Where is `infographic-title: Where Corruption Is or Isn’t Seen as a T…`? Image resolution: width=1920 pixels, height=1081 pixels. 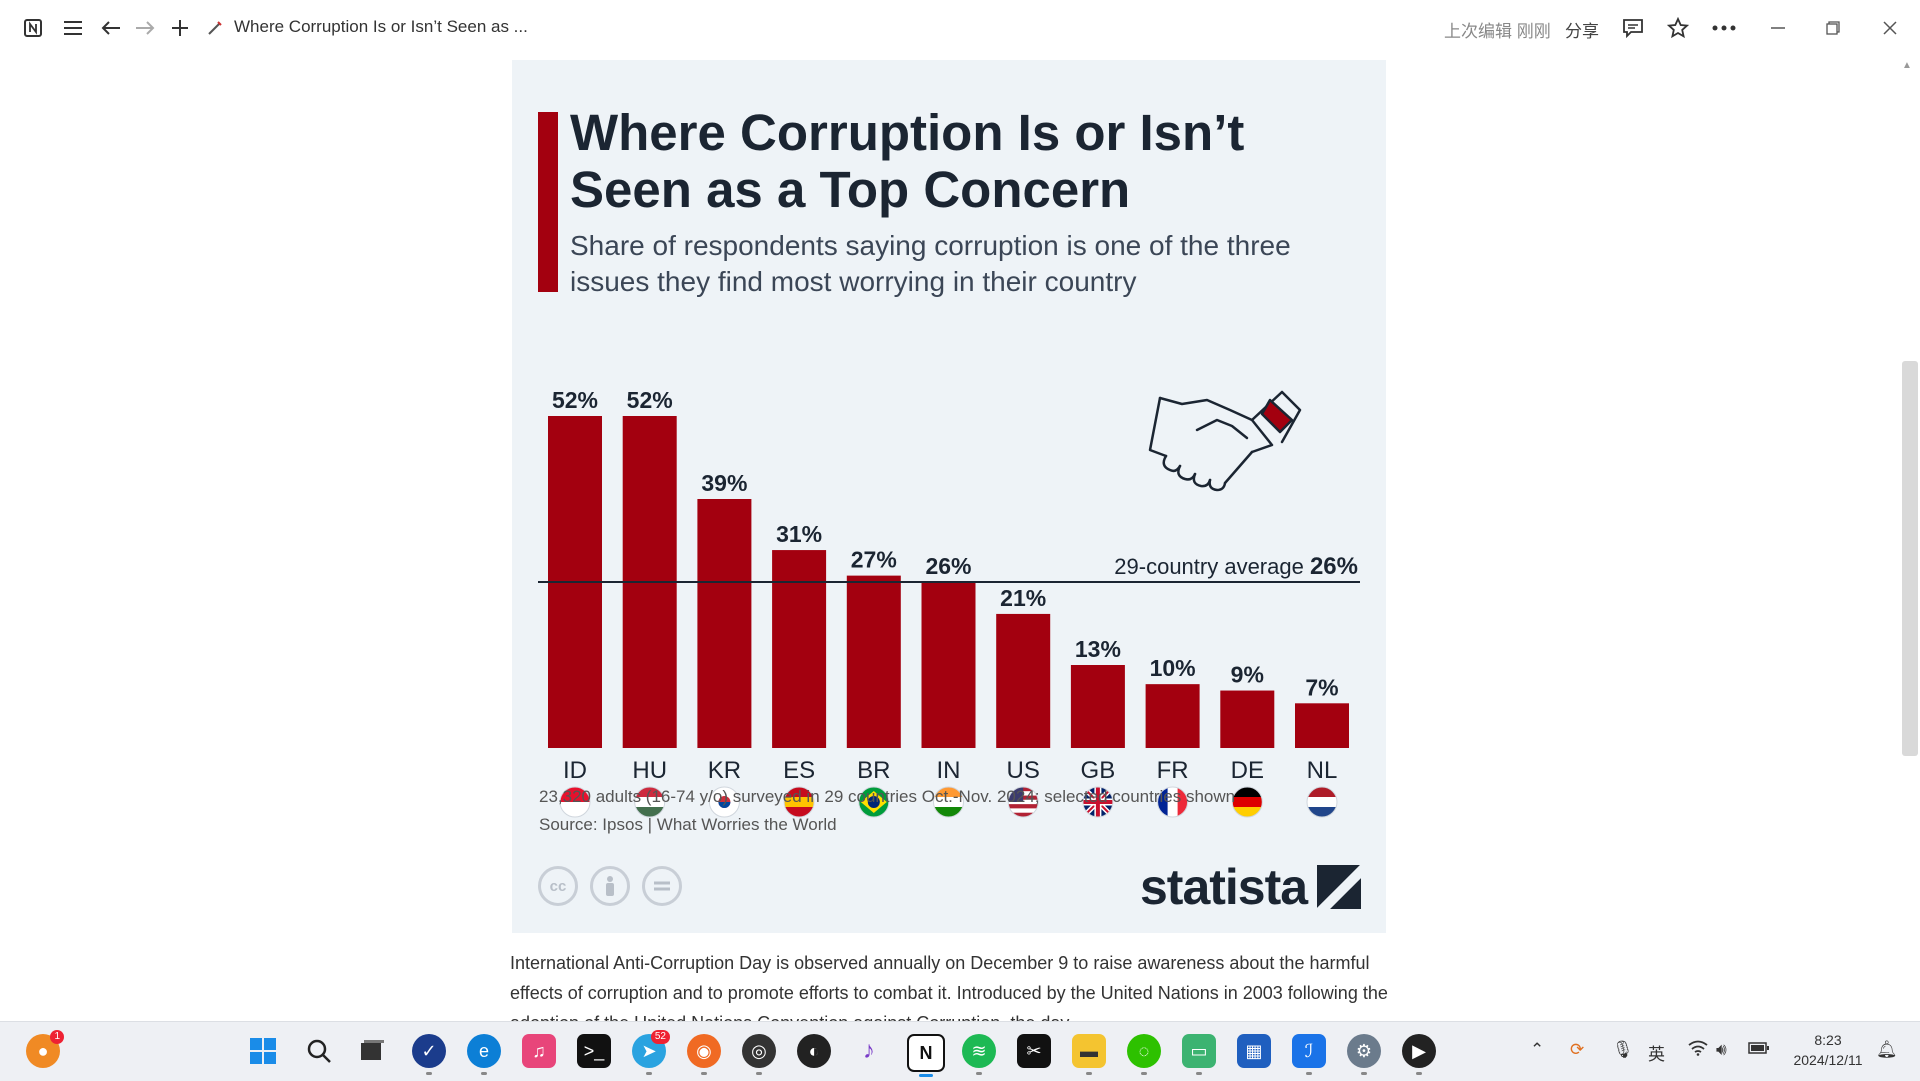 infographic-title: Where Corruption Is or Isn’t Seen as a T… is located at coordinates (907, 161).